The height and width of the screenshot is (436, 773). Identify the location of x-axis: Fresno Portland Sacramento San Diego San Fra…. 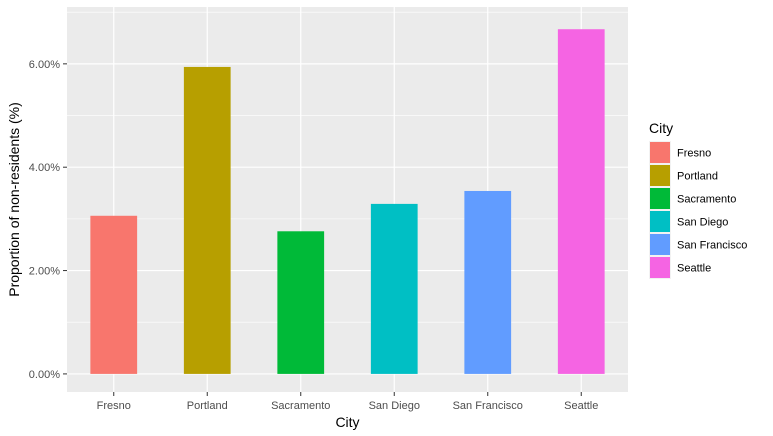
(347, 402).